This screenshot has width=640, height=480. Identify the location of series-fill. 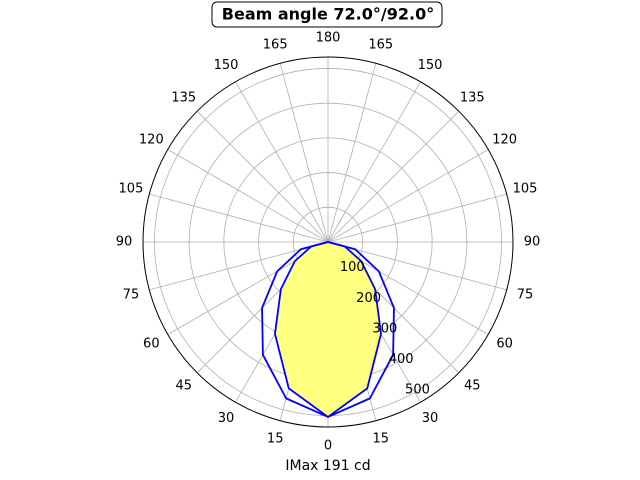
(328, 329).